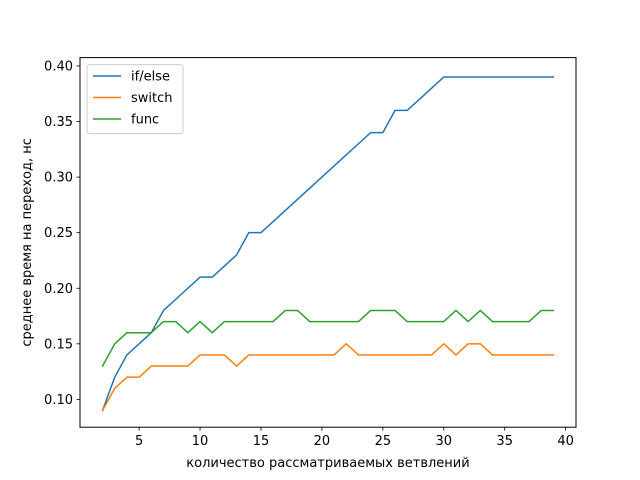 The height and width of the screenshot is (480, 640). I want to click on y-tick-label: 0.15, so click(58, 344).